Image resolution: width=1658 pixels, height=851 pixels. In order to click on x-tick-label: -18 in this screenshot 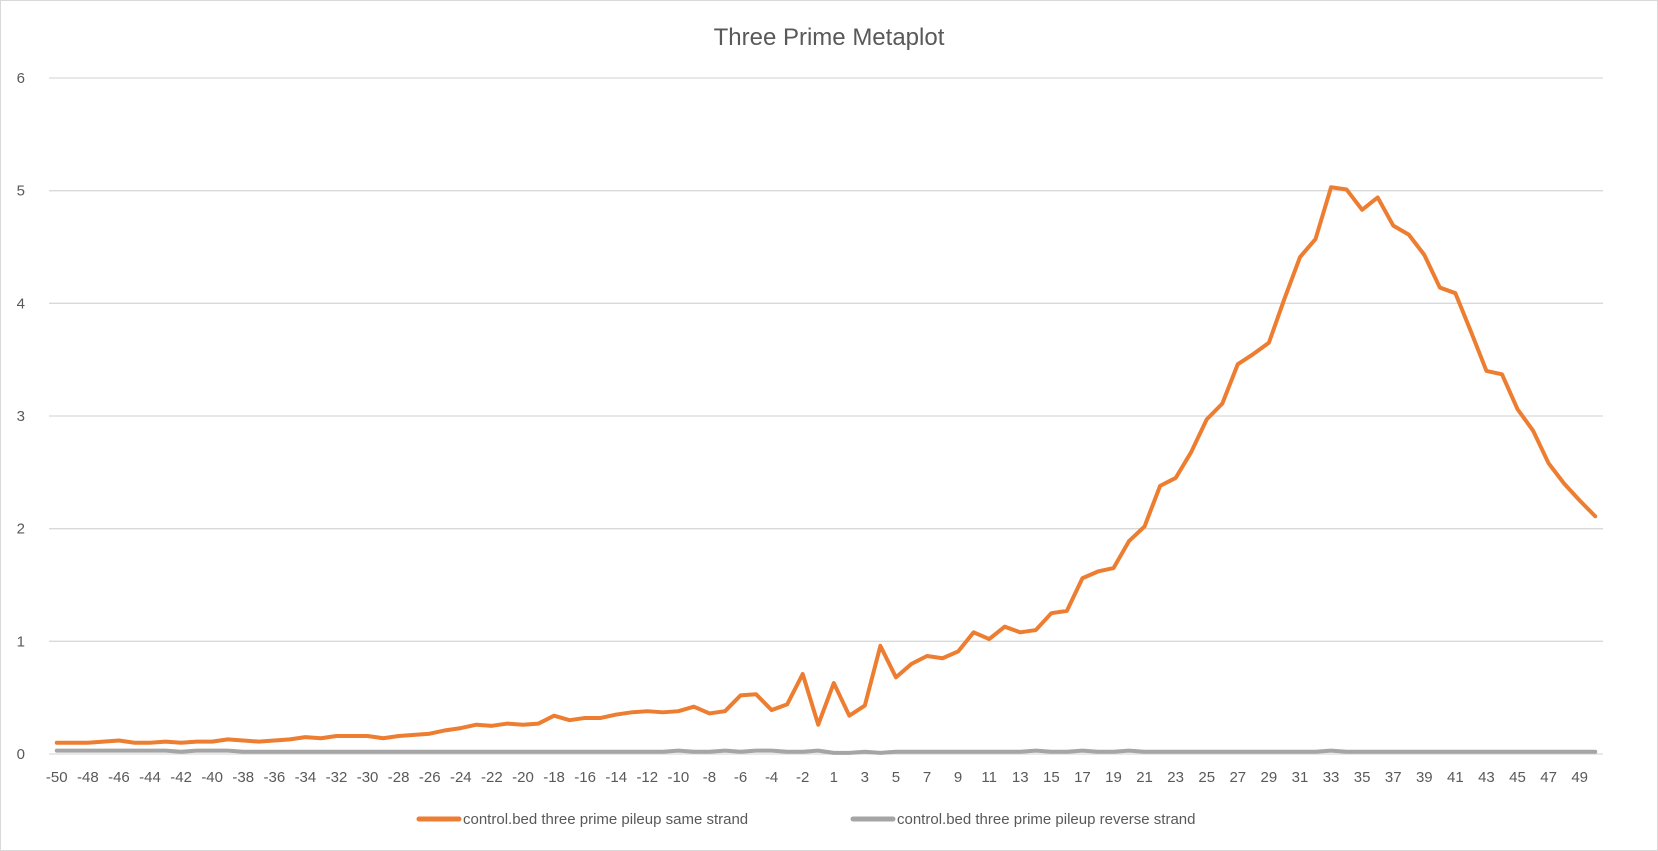, I will do `click(554, 777)`.